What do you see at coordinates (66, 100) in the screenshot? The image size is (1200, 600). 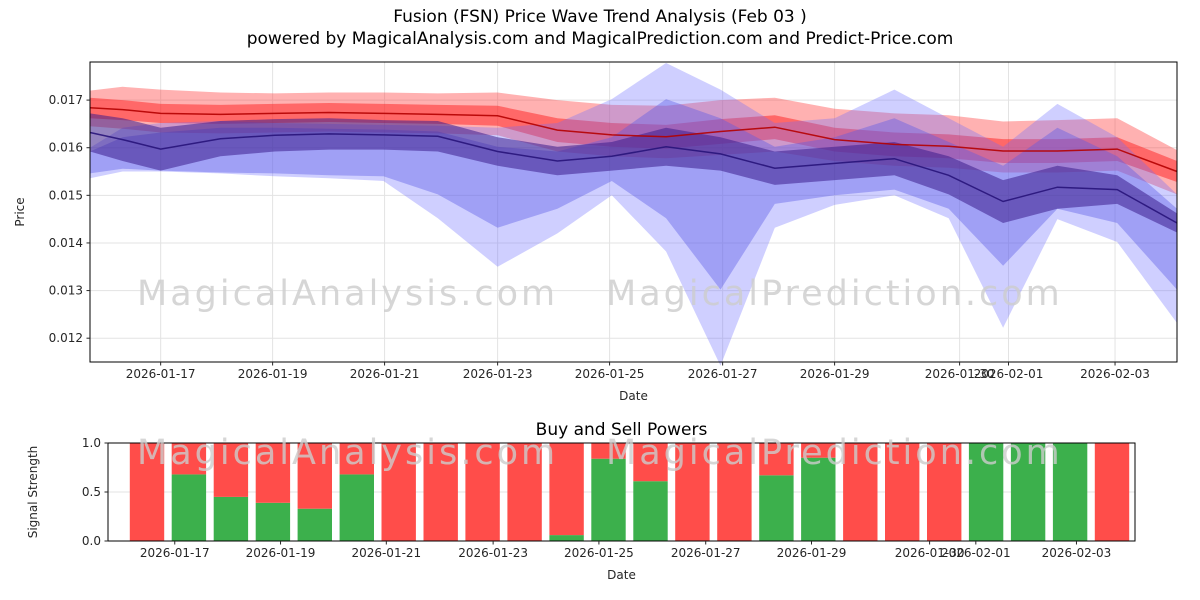 I see `y-tick-label: 0.017` at bounding box center [66, 100].